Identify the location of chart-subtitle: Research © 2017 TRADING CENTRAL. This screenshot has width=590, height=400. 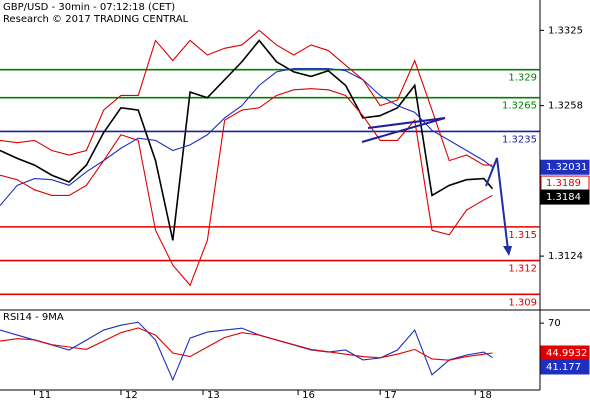
(96, 19).